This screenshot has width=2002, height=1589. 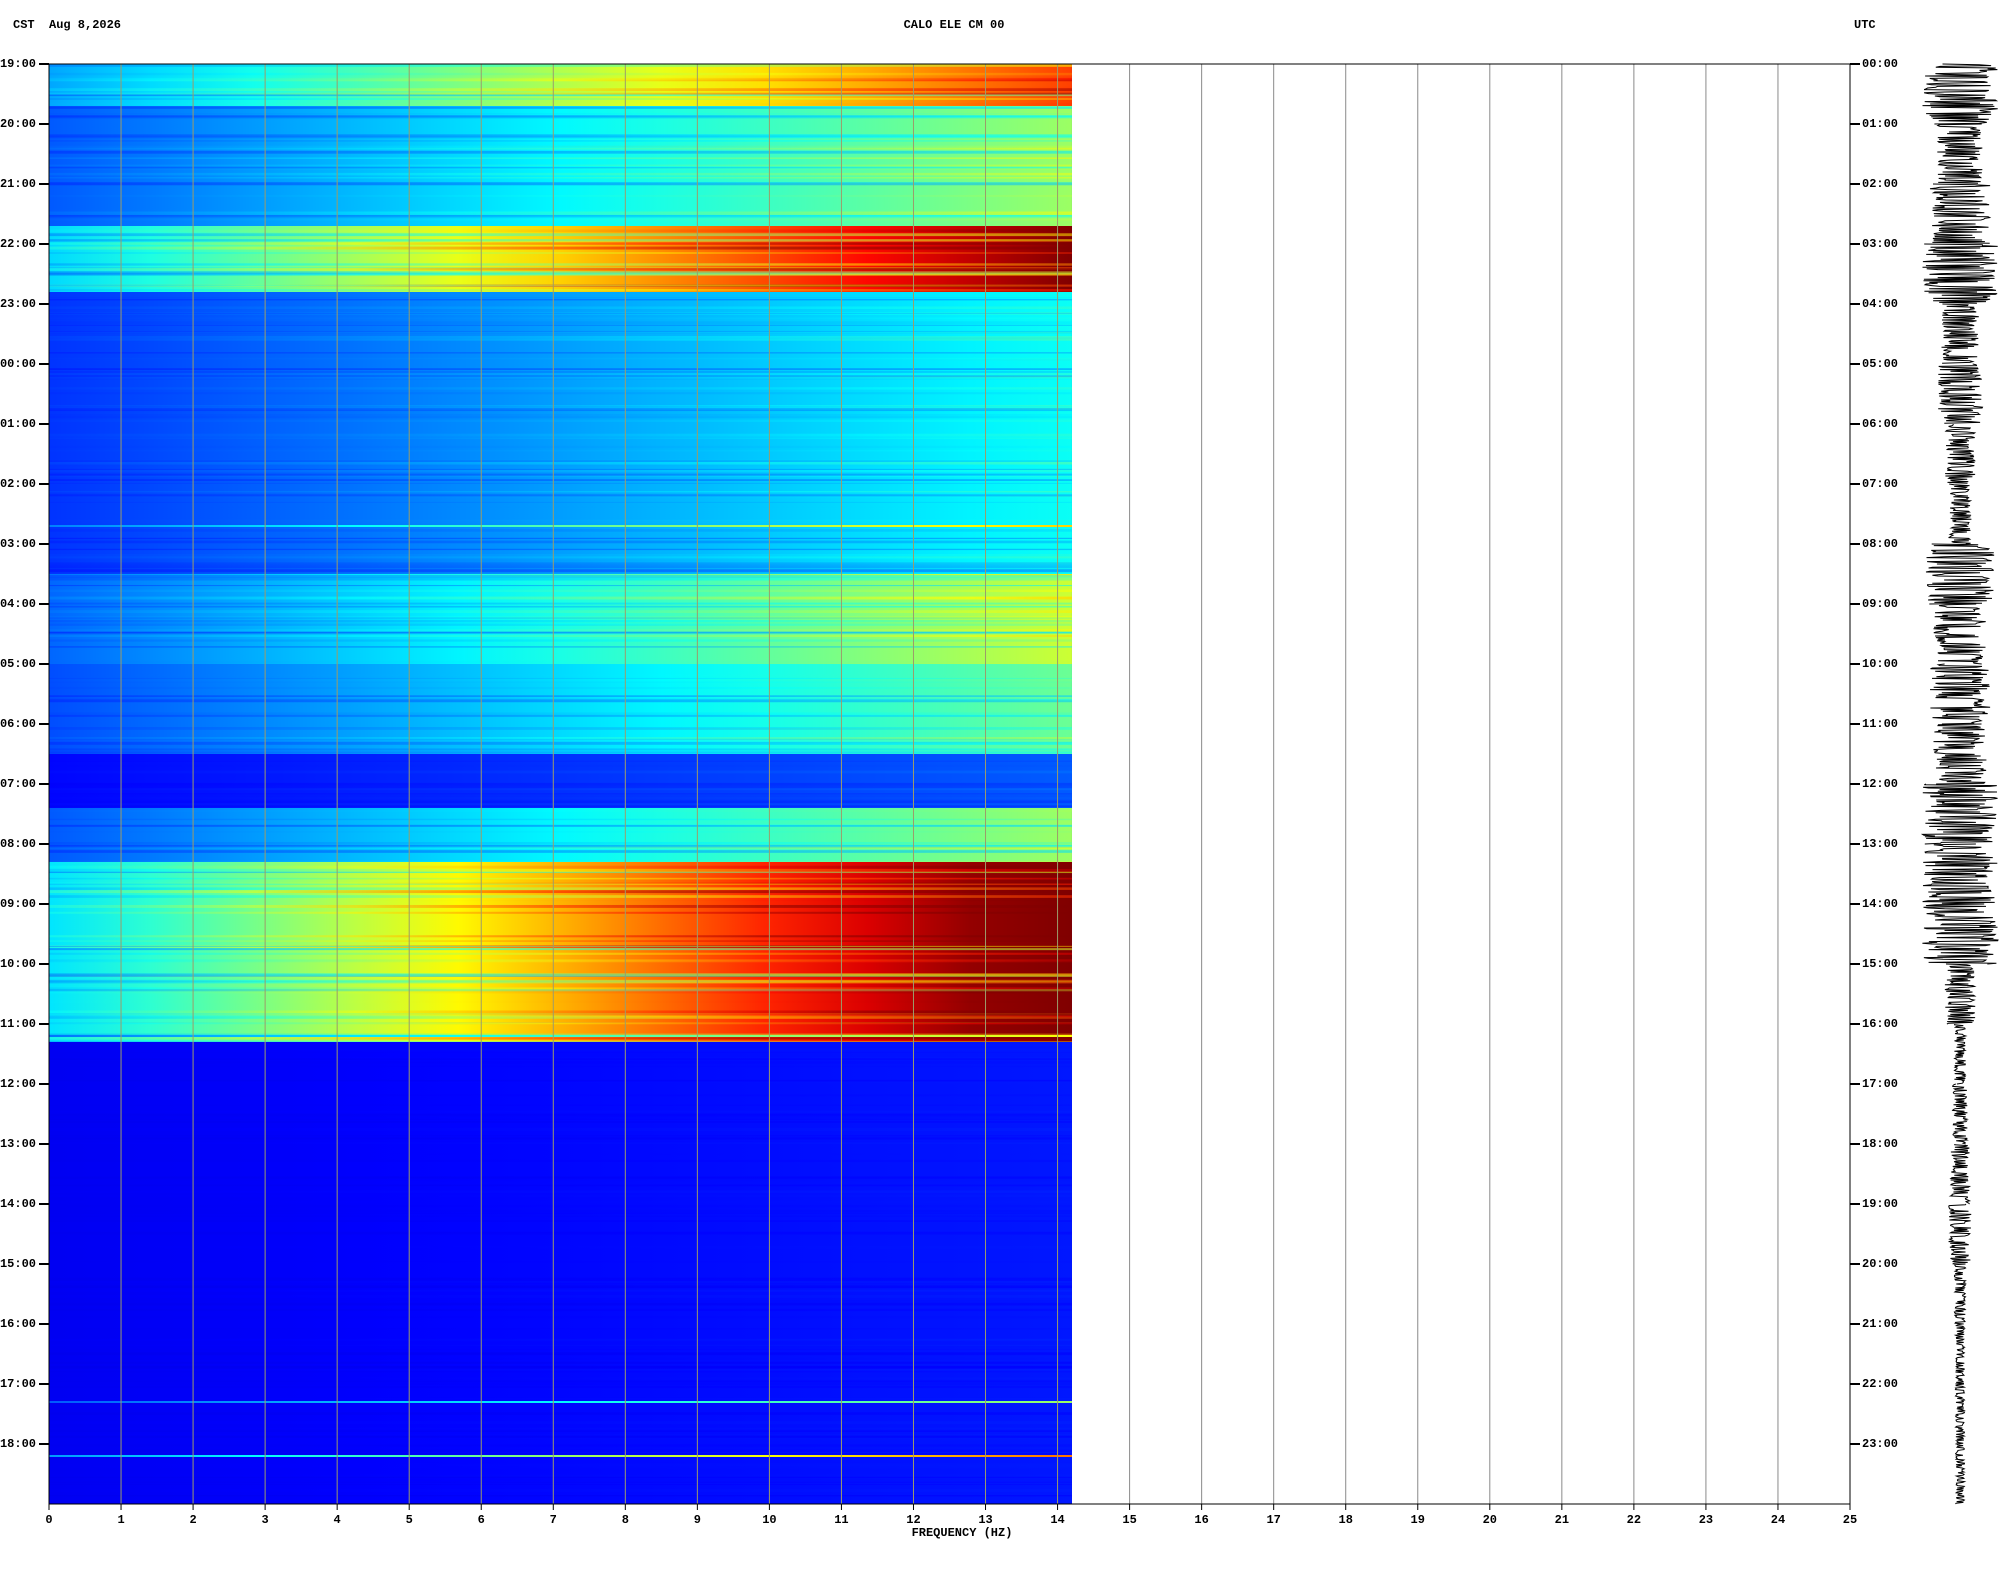 What do you see at coordinates (1778, 1520) in the screenshot?
I see `x-tick-label: 24` at bounding box center [1778, 1520].